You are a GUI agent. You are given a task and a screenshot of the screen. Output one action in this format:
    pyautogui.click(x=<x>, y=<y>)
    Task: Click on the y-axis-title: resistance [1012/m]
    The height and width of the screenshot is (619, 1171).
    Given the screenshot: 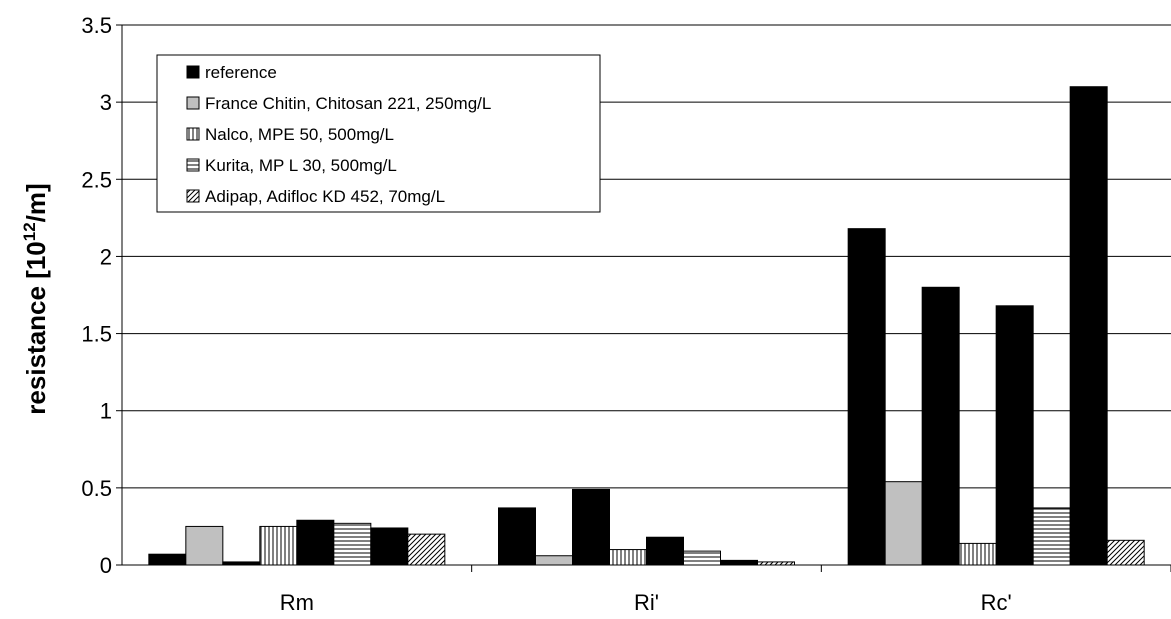 What is the action you would take?
    pyautogui.click(x=35, y=298)
    